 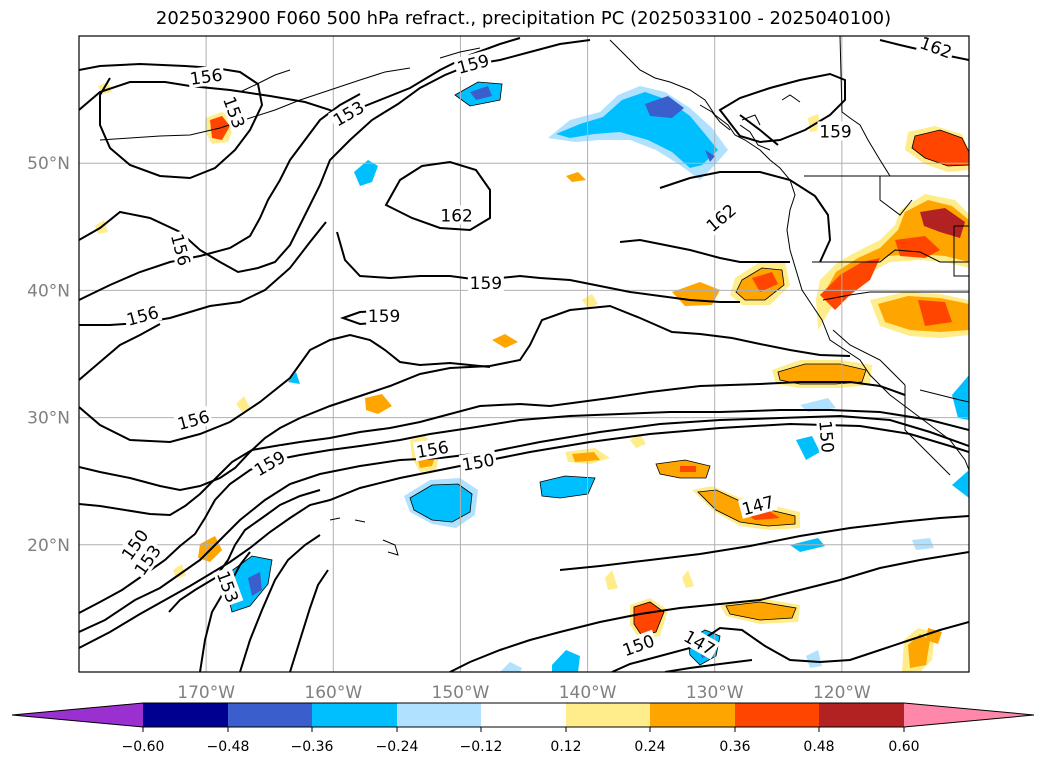 What do you see at coordinates (903, 747) in the screenshot?
I see `colorbar-tick-label: 0.60` at bounding box center [903, 747].